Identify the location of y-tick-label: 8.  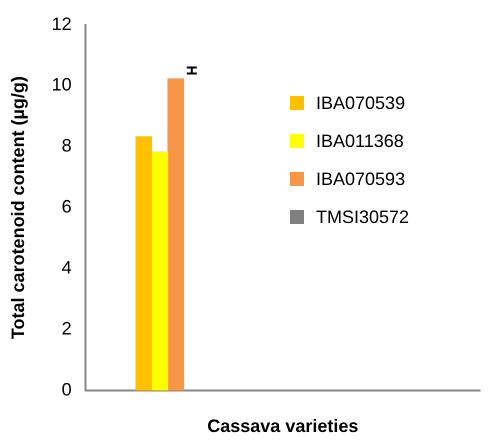
(67, 146).